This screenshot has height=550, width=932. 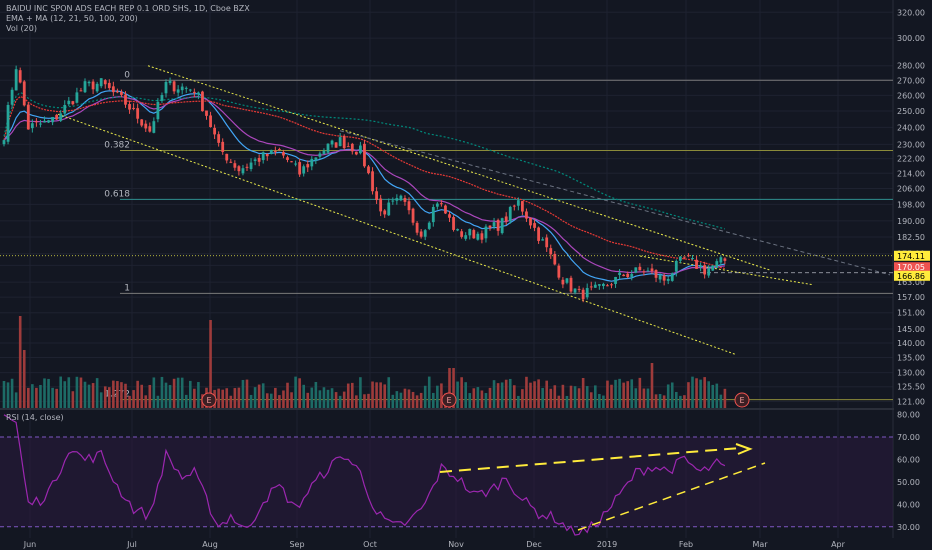 What do you see at coordinates (760, 544) in the screenshot?
I see `time-tick-label: Mar` at bounding box center [760, 544].